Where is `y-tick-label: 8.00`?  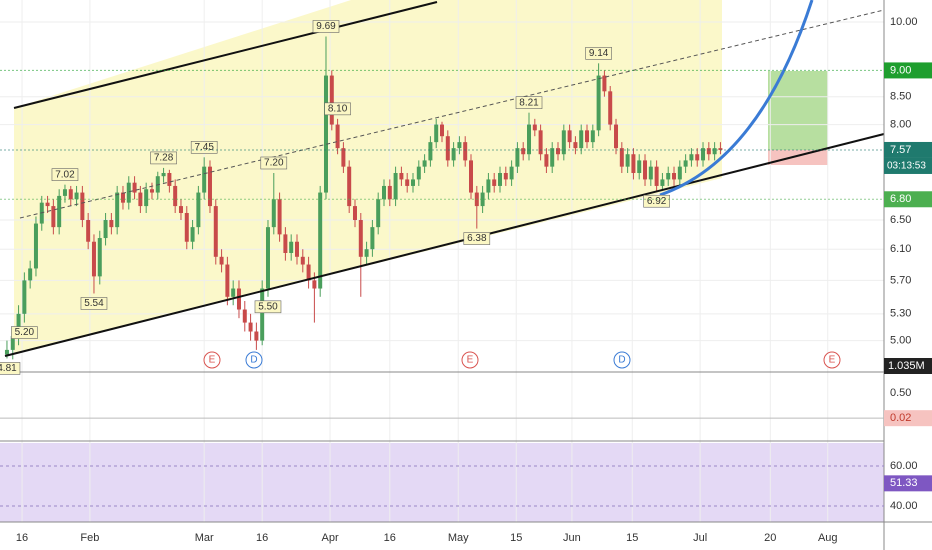
y-tick-label: 8.00 is located at coordinates (900, 124).